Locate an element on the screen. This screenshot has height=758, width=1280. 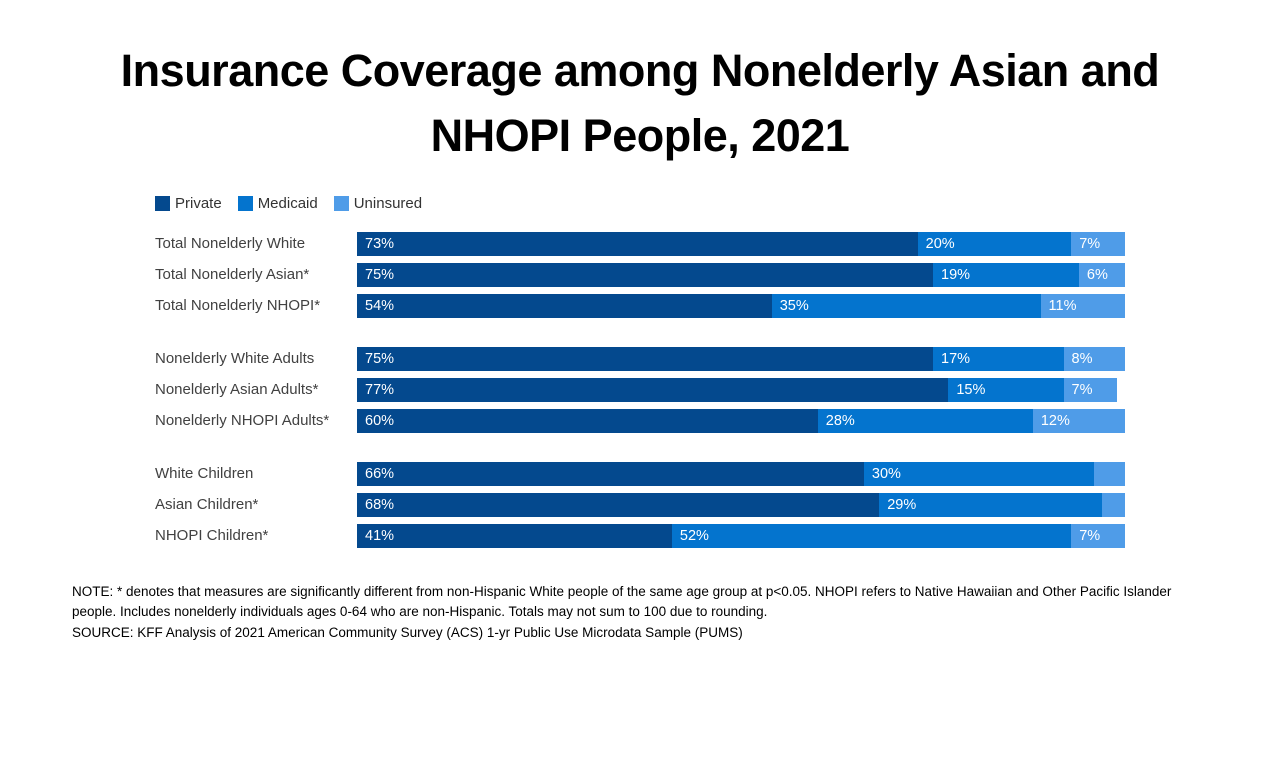
bar-segment-private: 60% is located at coordinates (587, 420).